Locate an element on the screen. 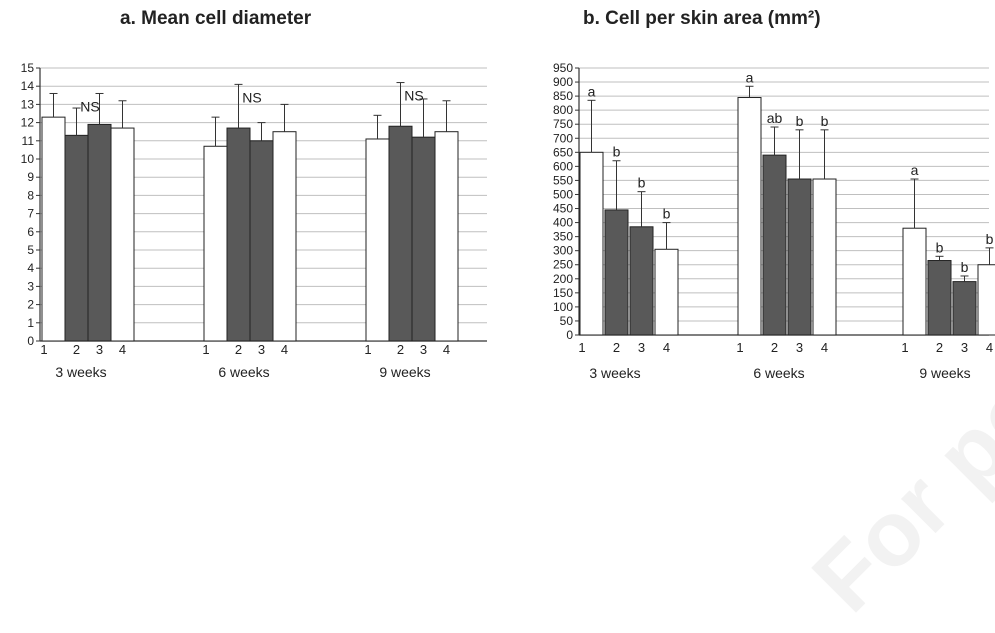  panel-b-bar-annotation: ab is located at coordinates (775, 118).